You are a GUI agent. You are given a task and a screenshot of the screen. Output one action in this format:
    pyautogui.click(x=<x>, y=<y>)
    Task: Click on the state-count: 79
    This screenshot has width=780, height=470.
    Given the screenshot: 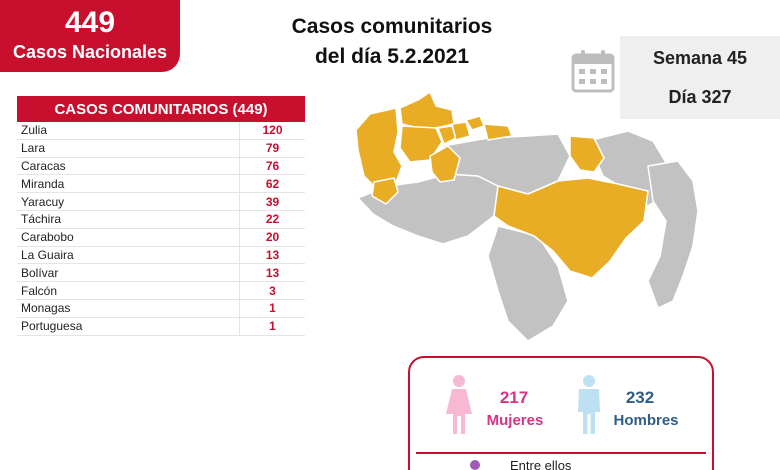 What is the action you would take?
    pyautogui.click(x=272, y=148)
    